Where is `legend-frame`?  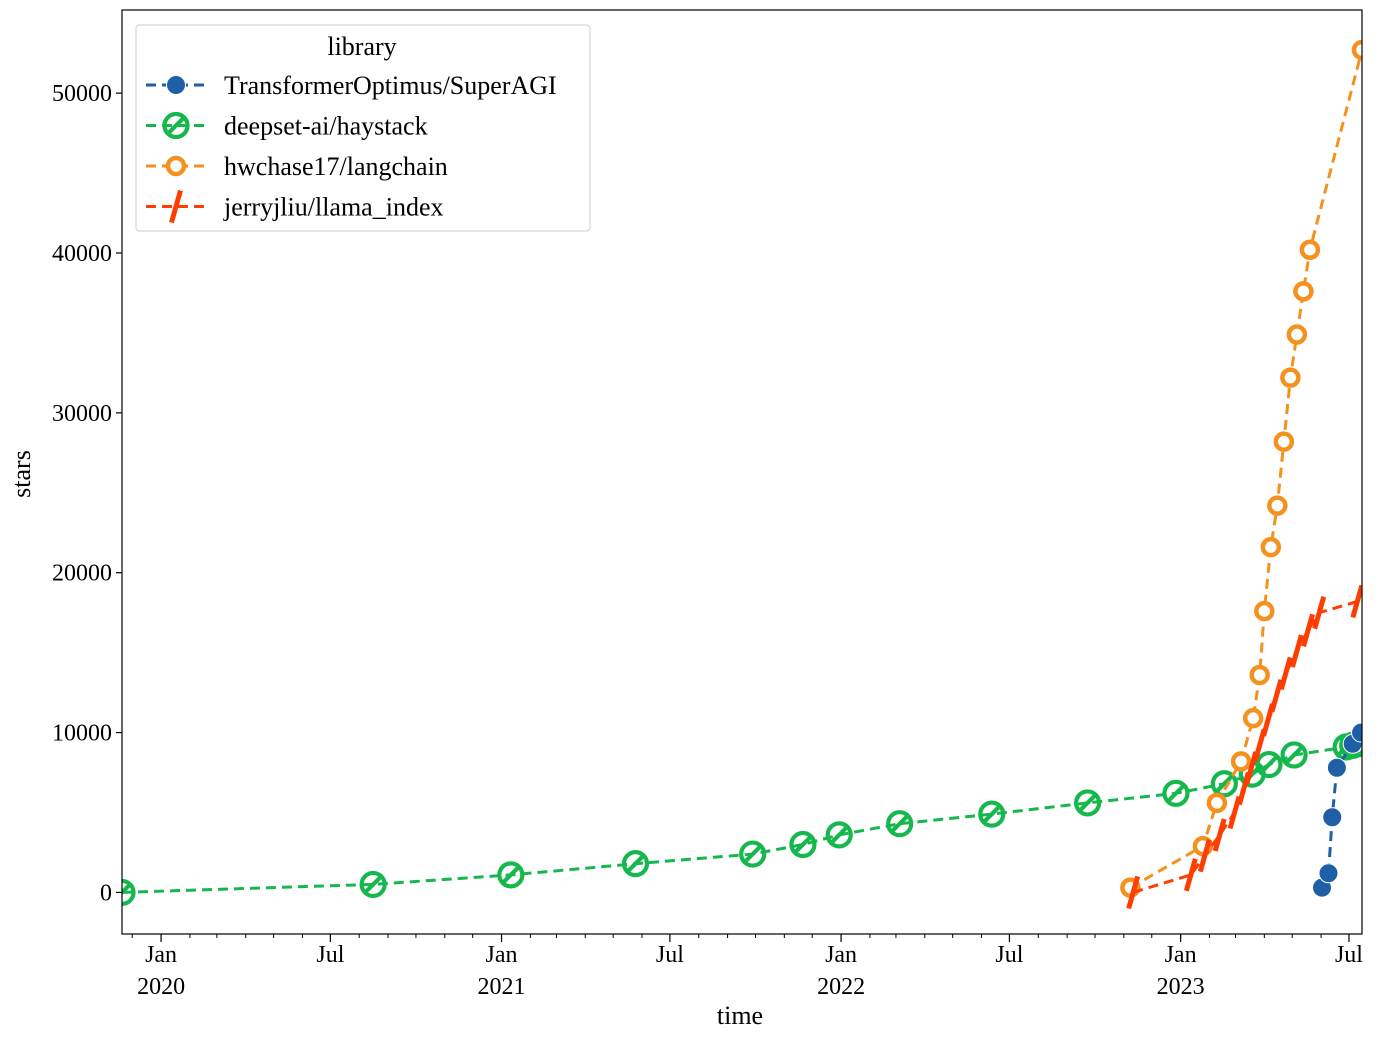 legend-frame is located at coordinates (363, 128).